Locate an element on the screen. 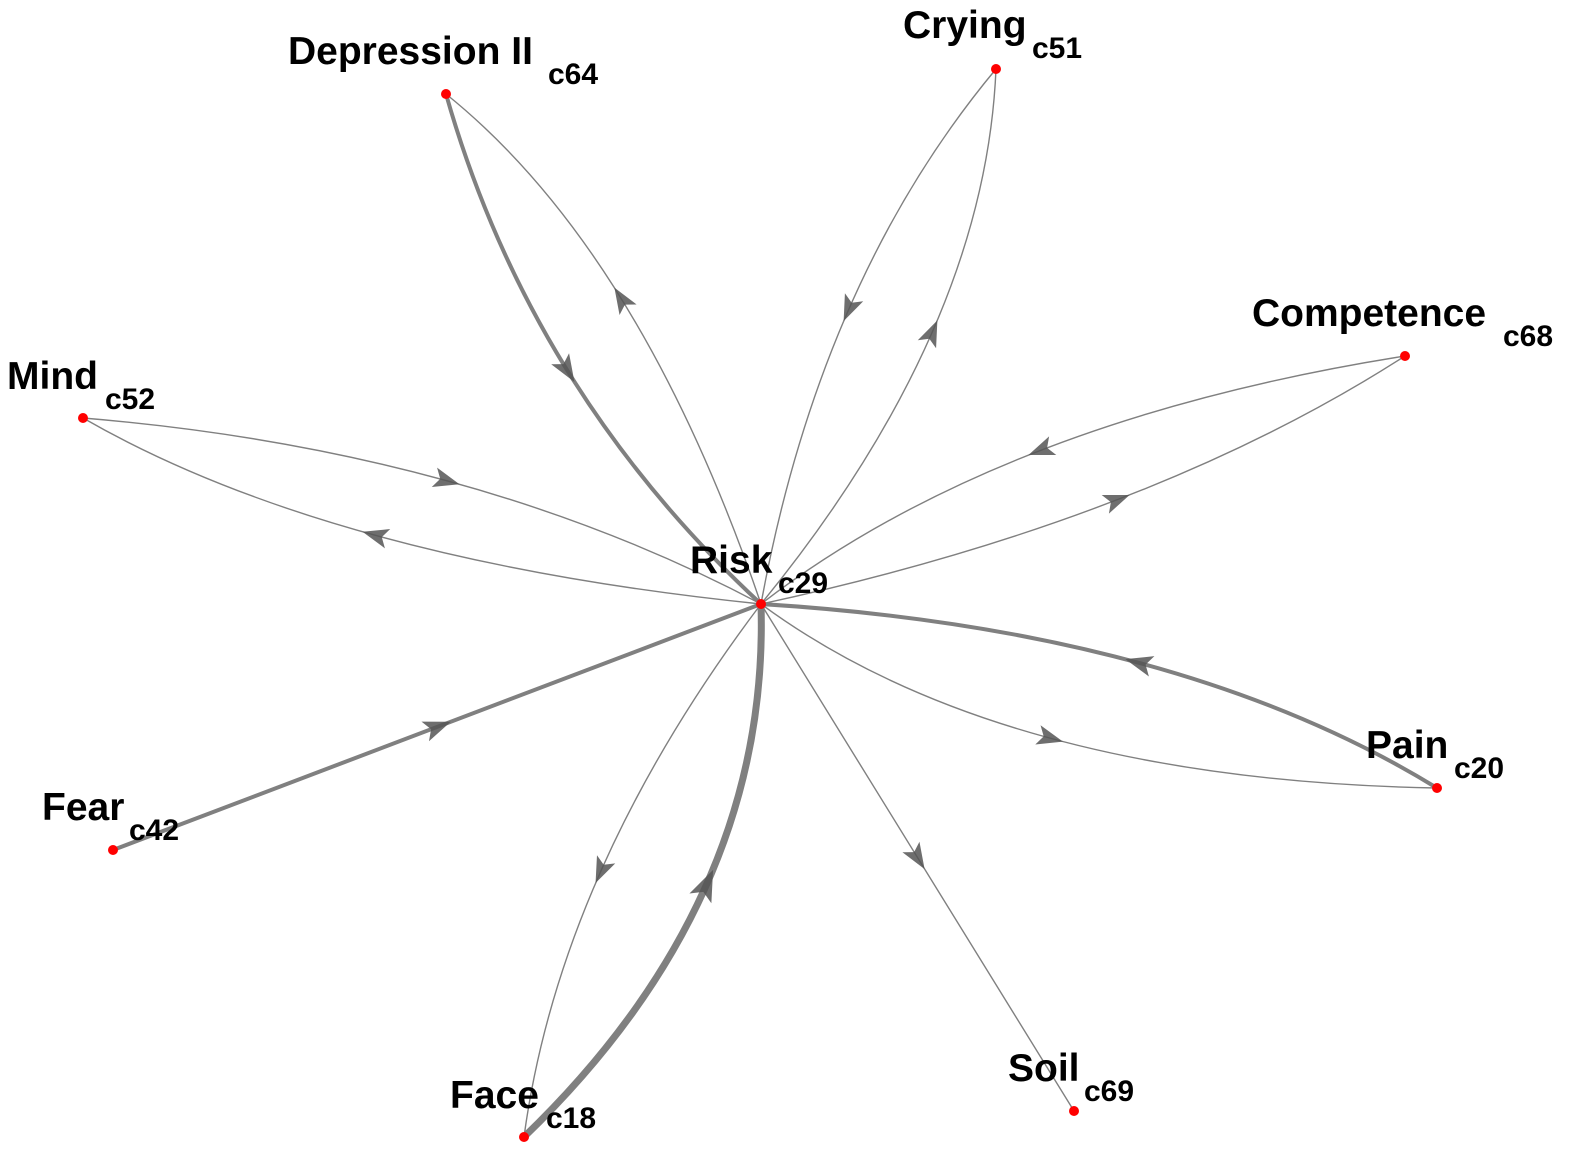 The width and height of the screenshot is (1585, 1166). edge-c18-to-c29 is located at coordinates (642, 870).